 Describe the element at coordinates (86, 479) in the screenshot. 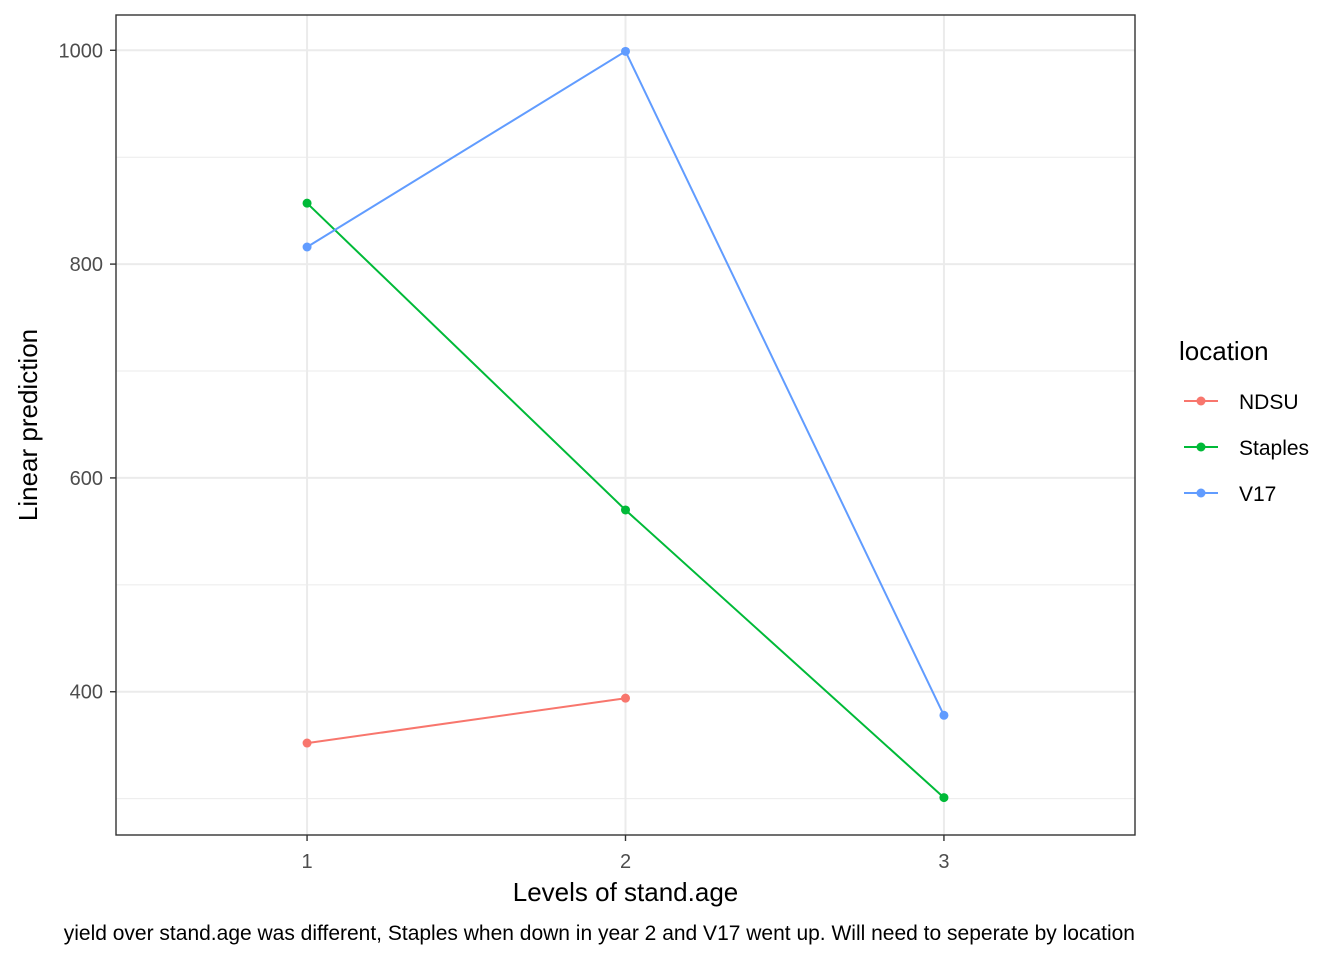

I see `y-tick-label: 600` at that location.